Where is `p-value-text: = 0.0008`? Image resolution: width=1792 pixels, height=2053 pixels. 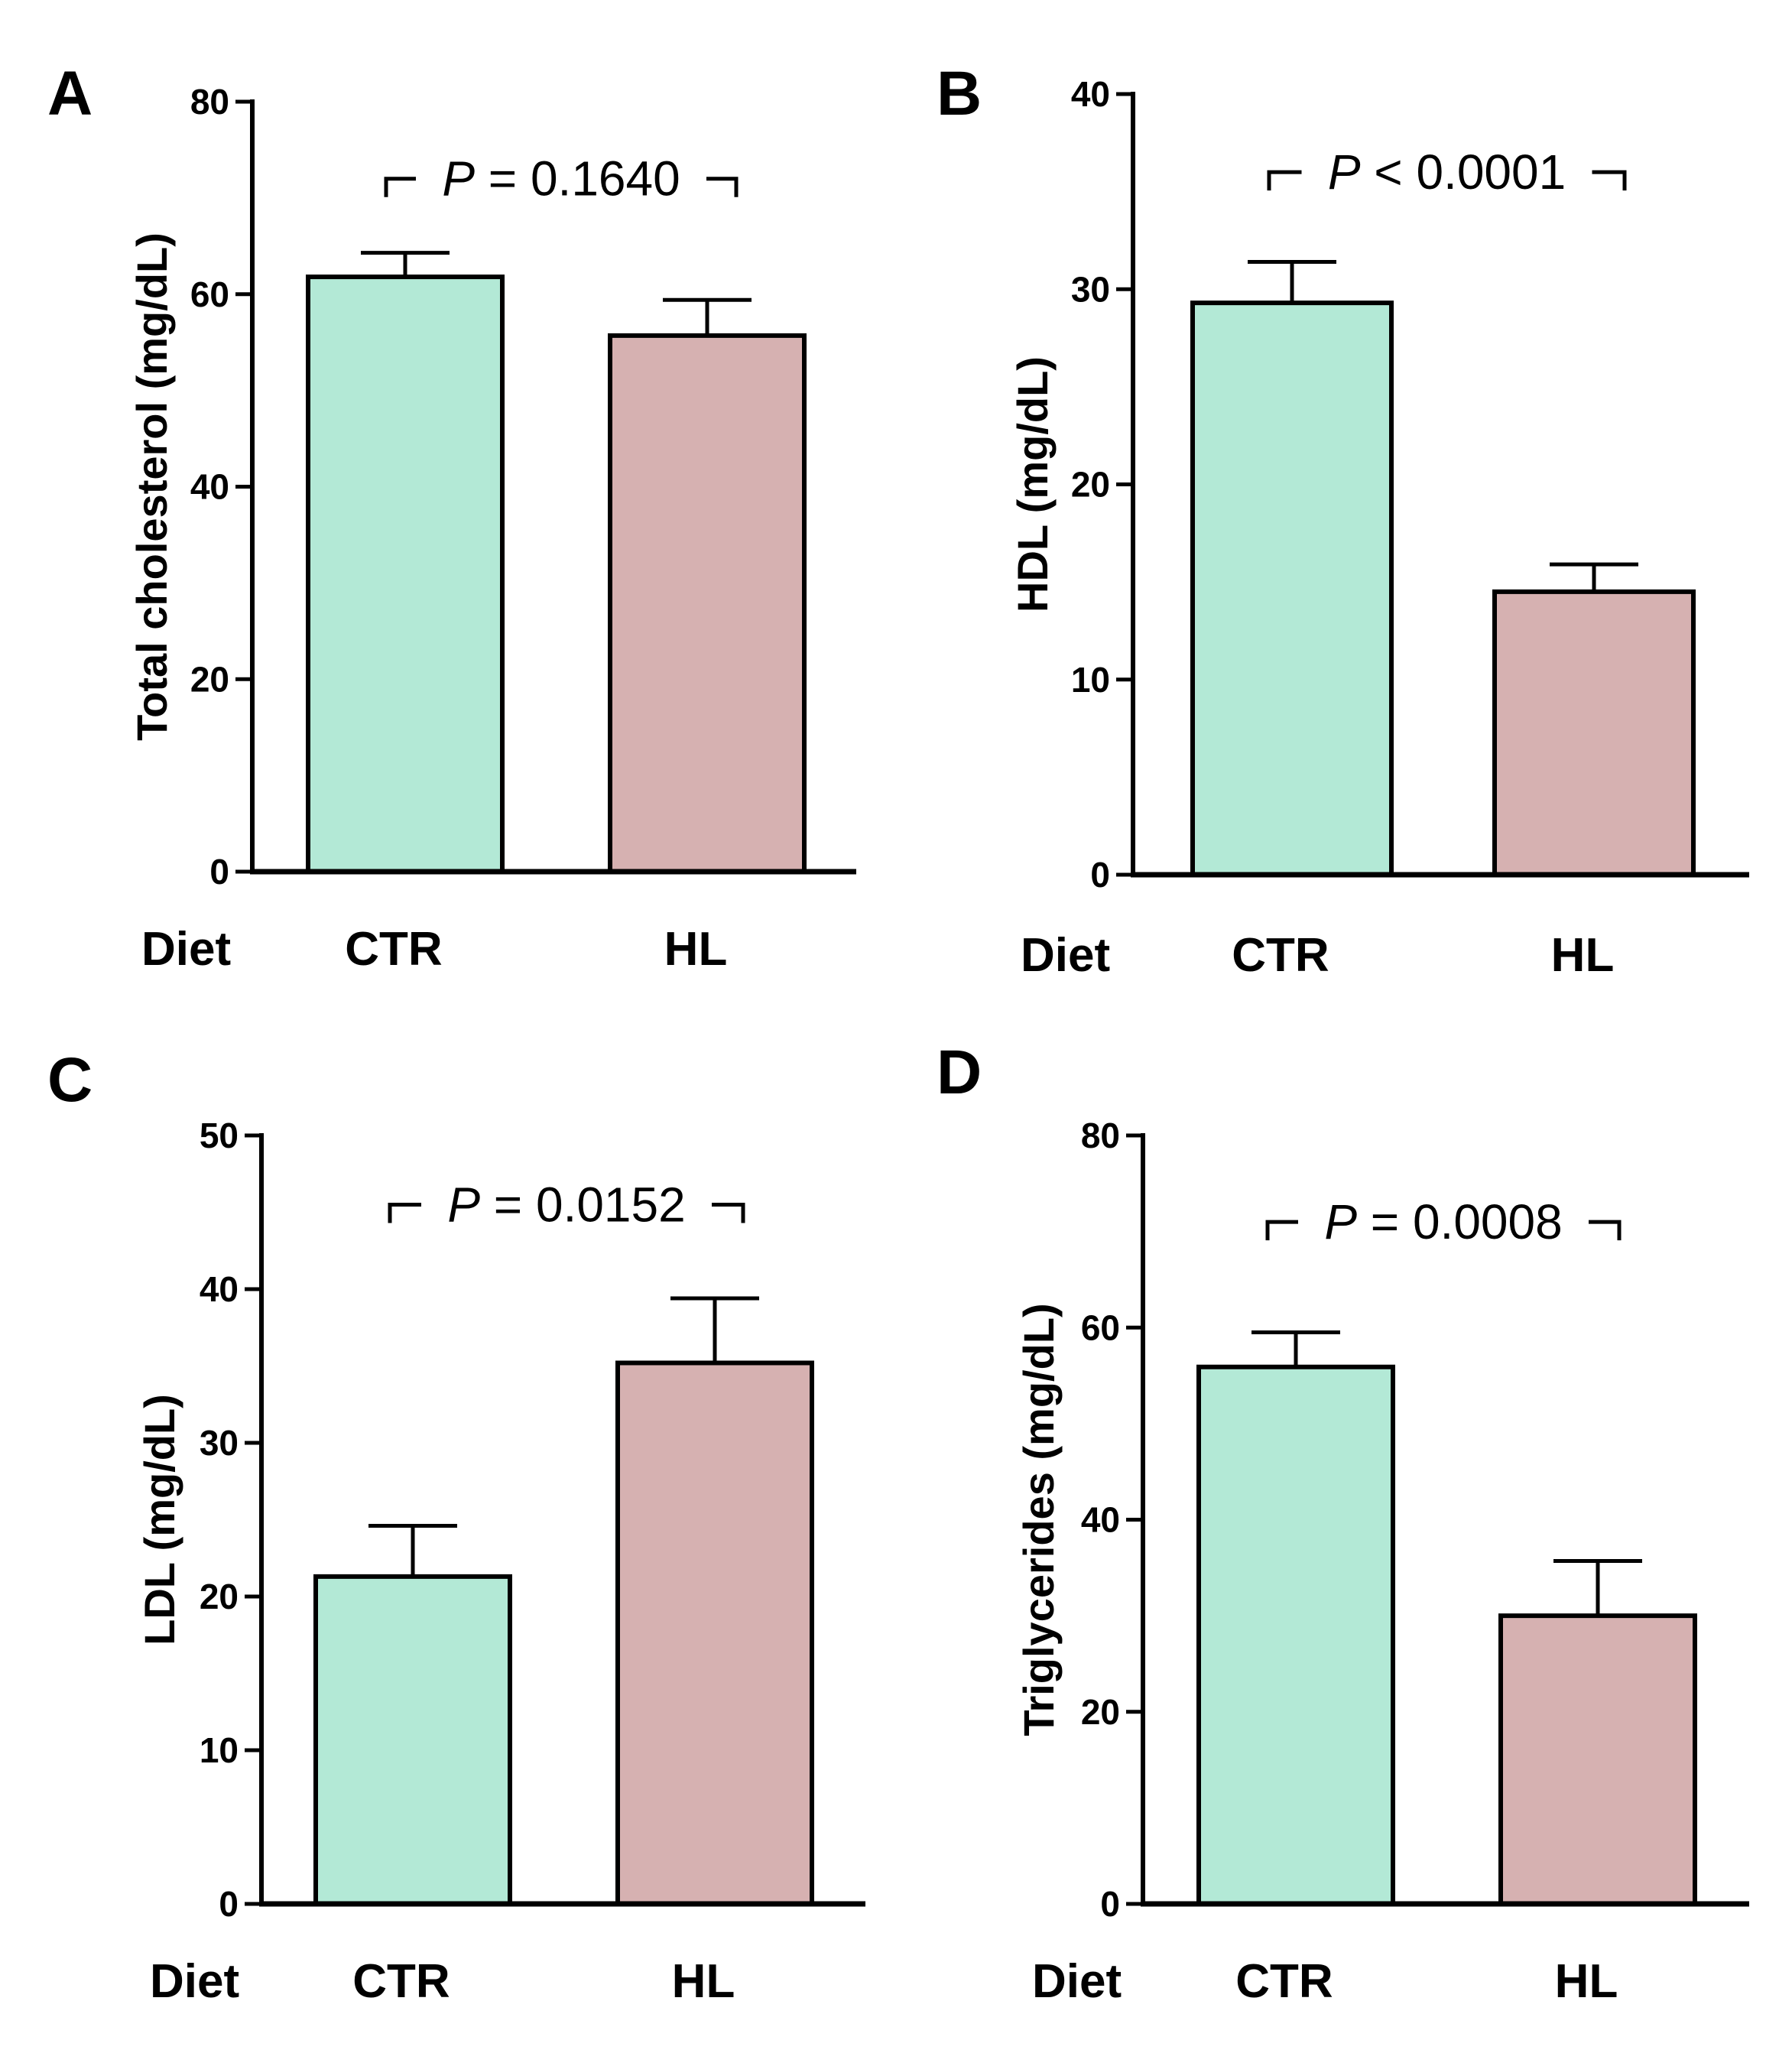 p-value-text: = 0.0008 is located at coordinates (1460, 1222).